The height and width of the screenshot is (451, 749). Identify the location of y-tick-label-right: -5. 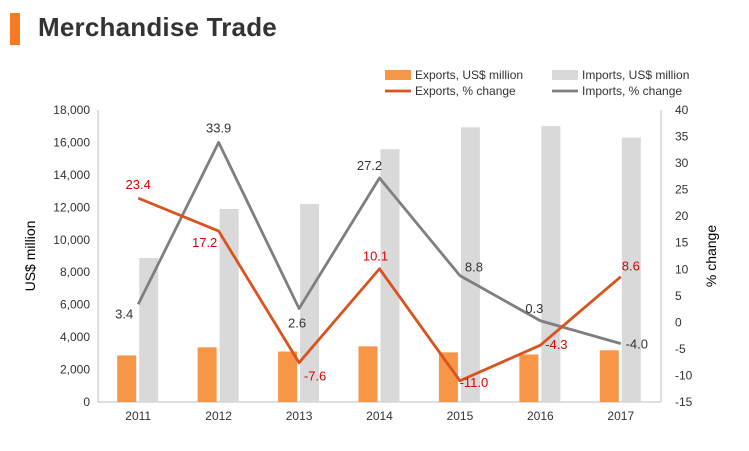
(680, 349).